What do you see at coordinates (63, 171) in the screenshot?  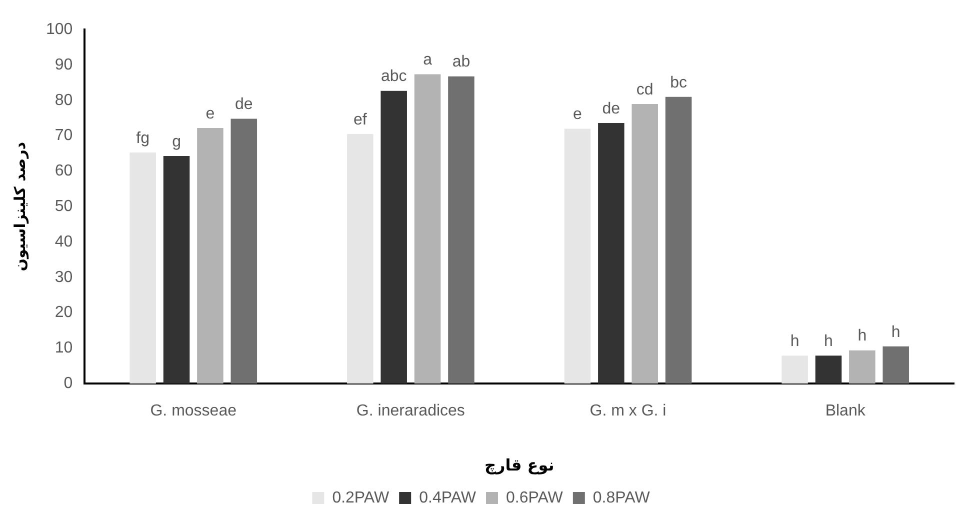 I see `y-tick-label: 60` at bounding box center [63, 171].